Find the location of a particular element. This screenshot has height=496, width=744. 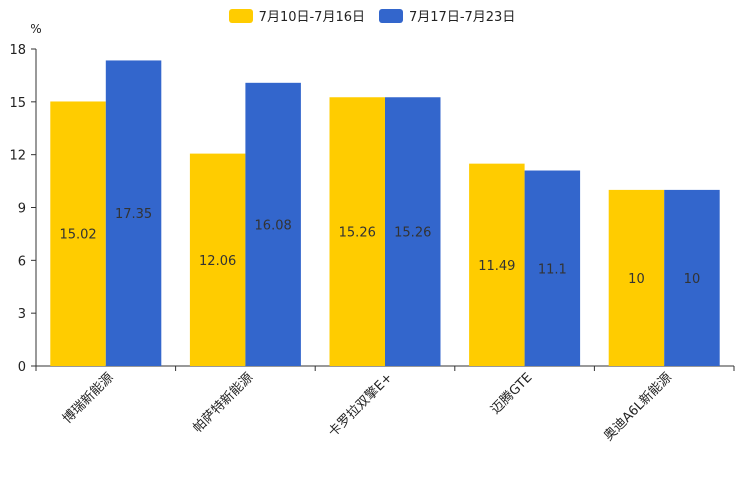

x-tick-label: 博瑞新能源 is located at coordinates (87, 398).